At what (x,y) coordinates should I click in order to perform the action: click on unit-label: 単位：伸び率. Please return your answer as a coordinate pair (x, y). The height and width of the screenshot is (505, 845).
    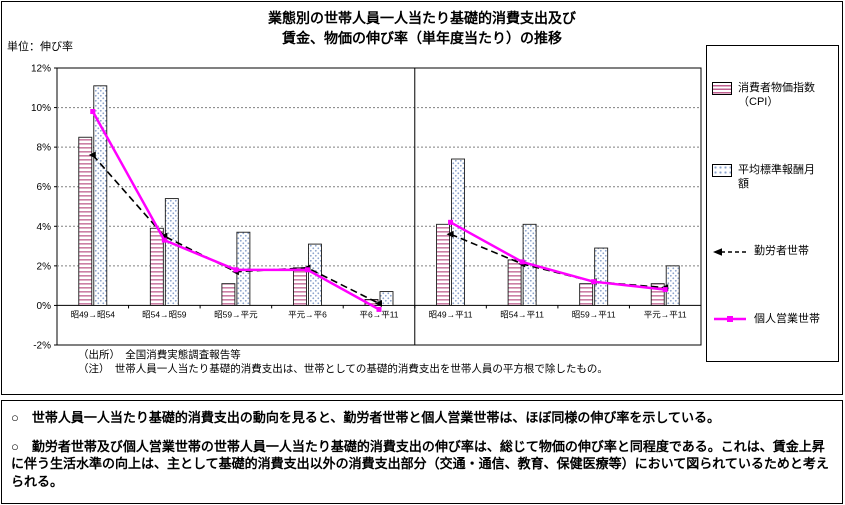
    Looking at the image, I should click on (40, 47).